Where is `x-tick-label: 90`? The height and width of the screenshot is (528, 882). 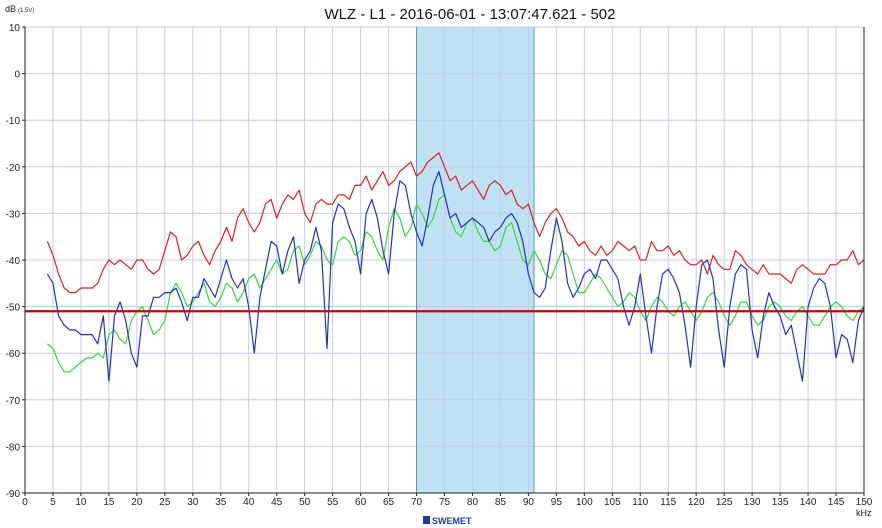
x-tick-label: 90 is located at coordinates (529, 502).